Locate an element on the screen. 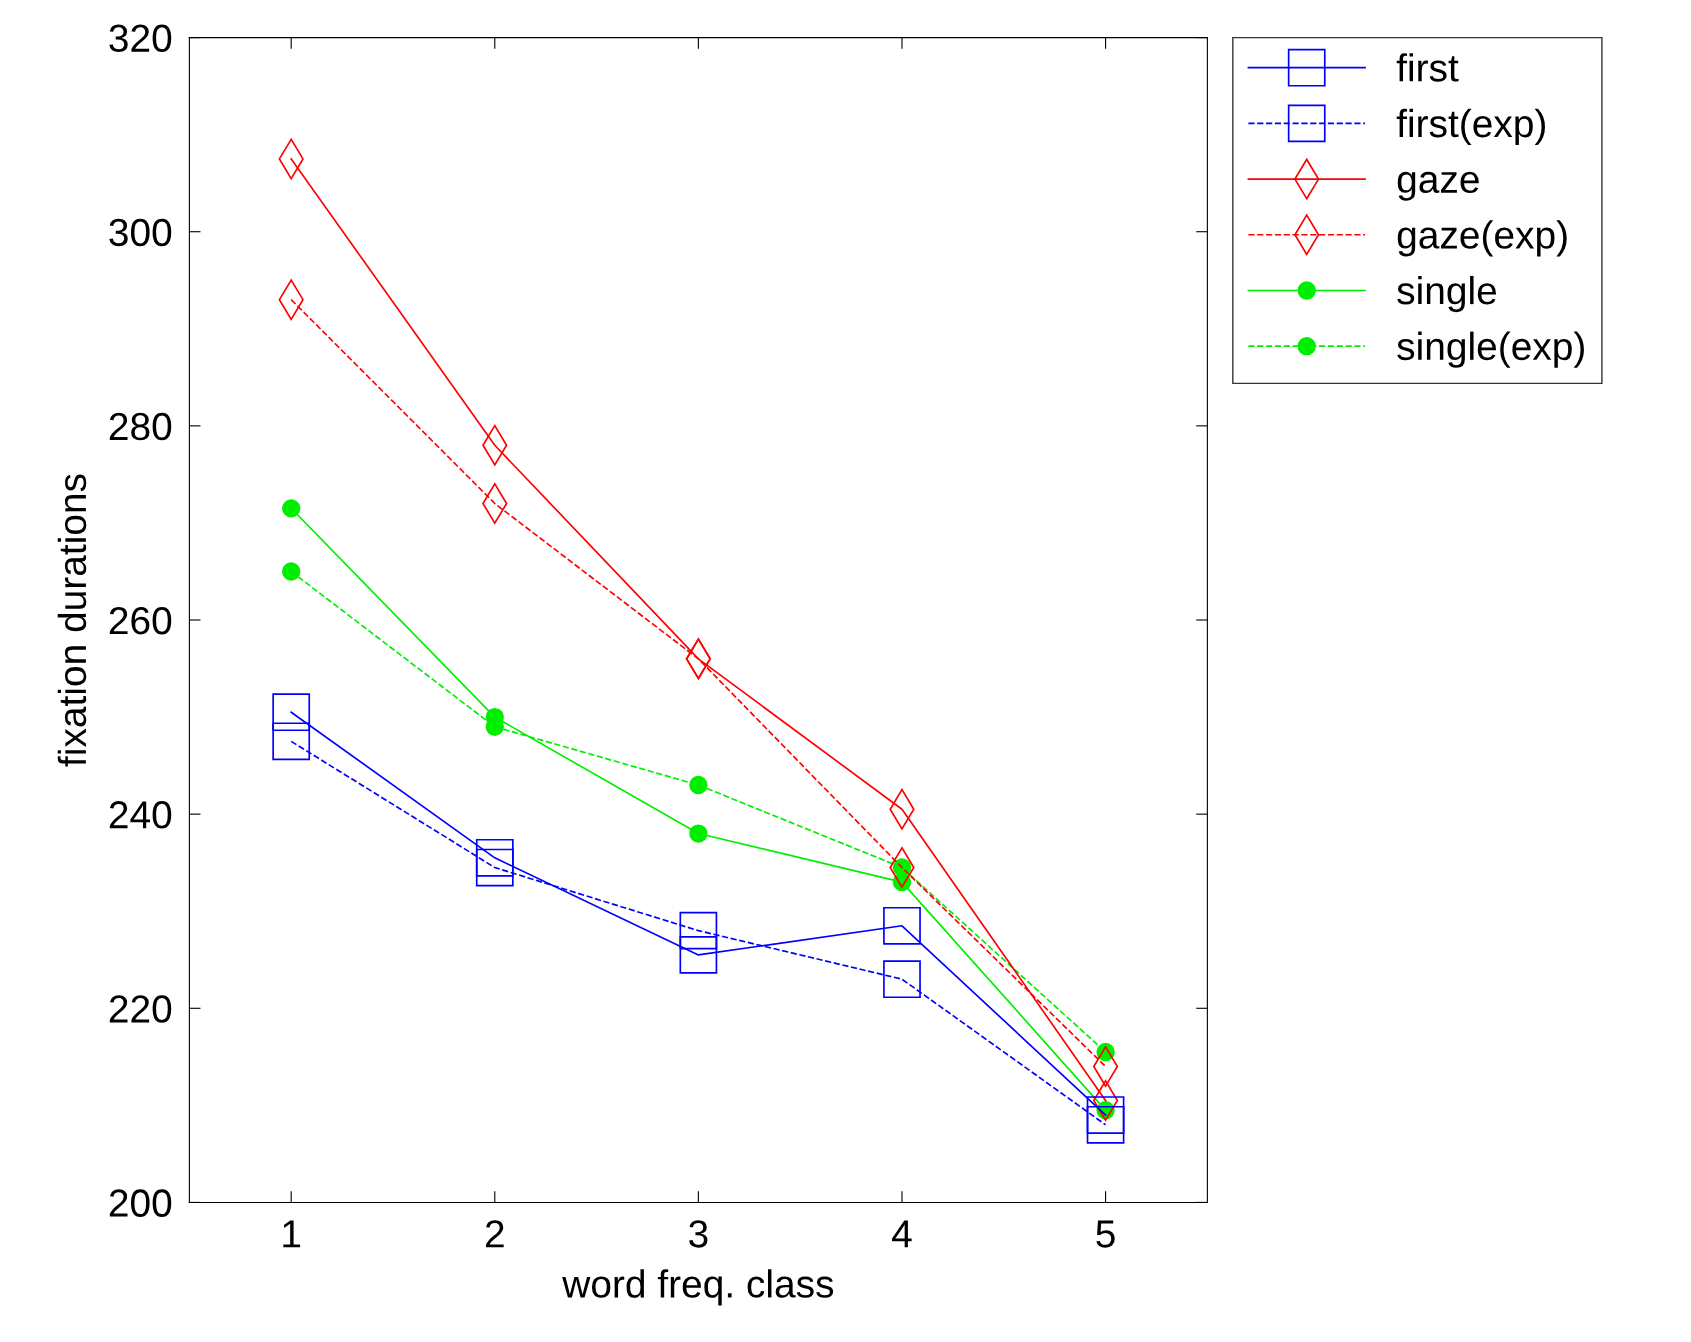  x-tick-label: 1 is located at coordinates (292, 1234).